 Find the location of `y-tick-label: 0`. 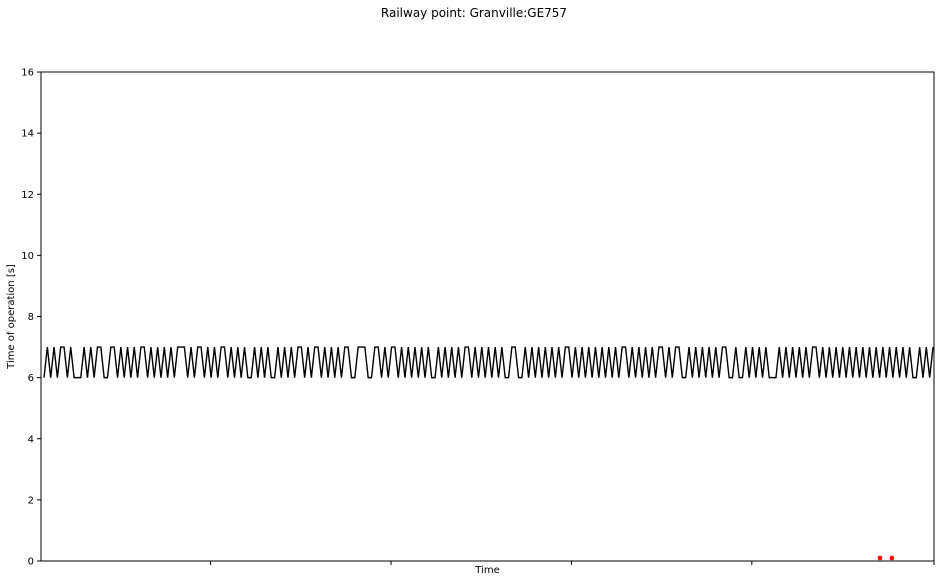

y-tick-label: 0 is located at coordinates (31, 562).